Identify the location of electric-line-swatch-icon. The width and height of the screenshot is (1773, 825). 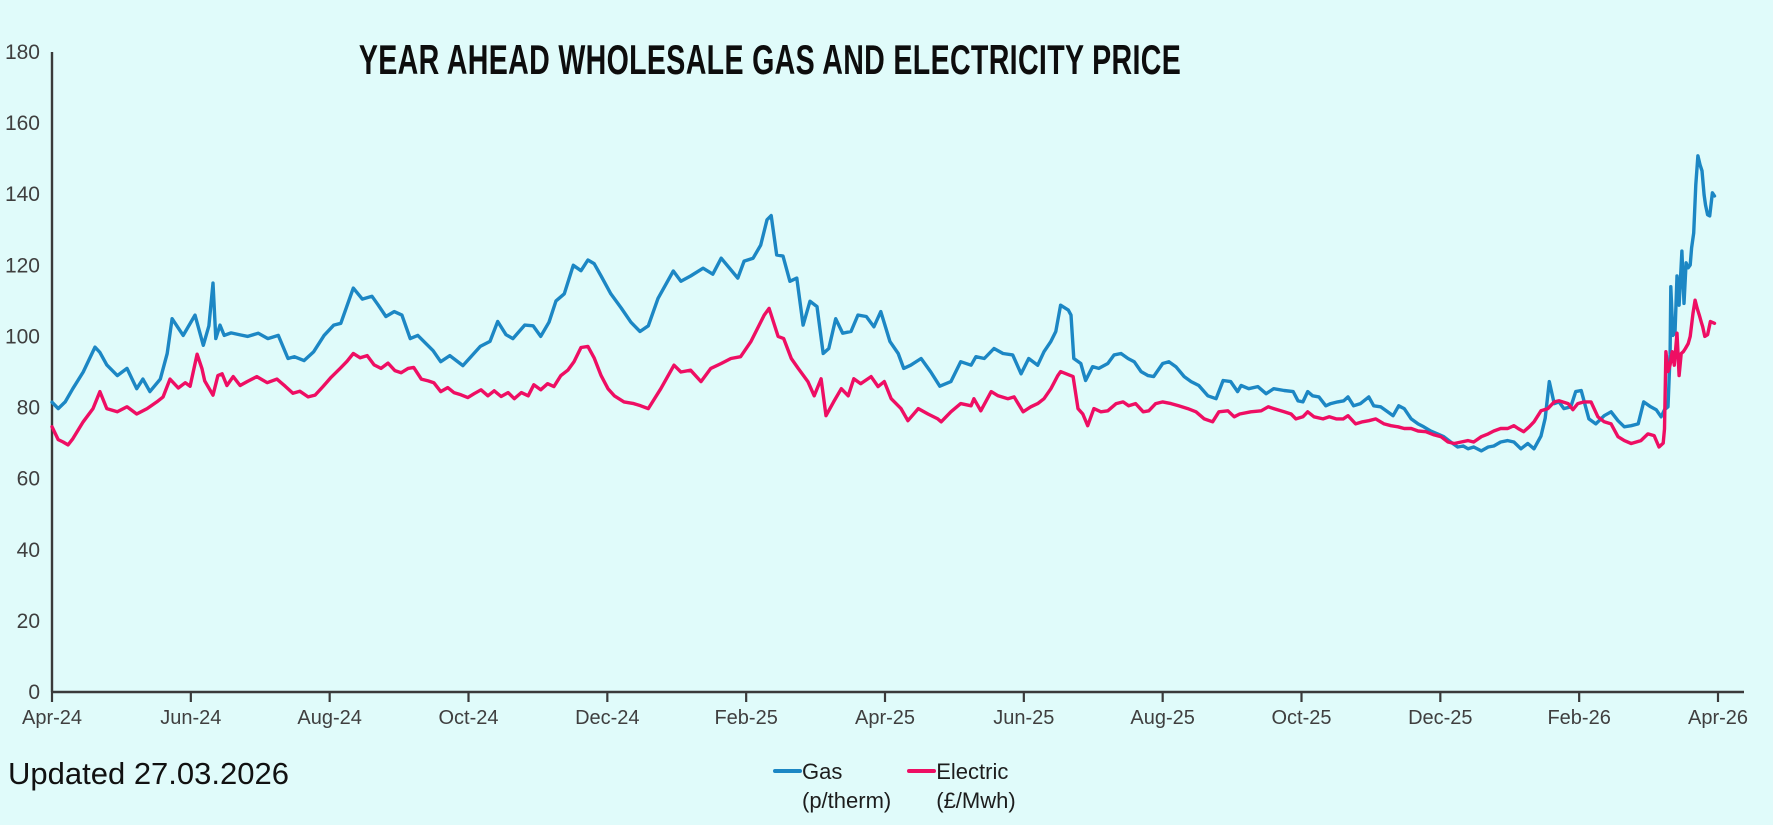
(922, 771).